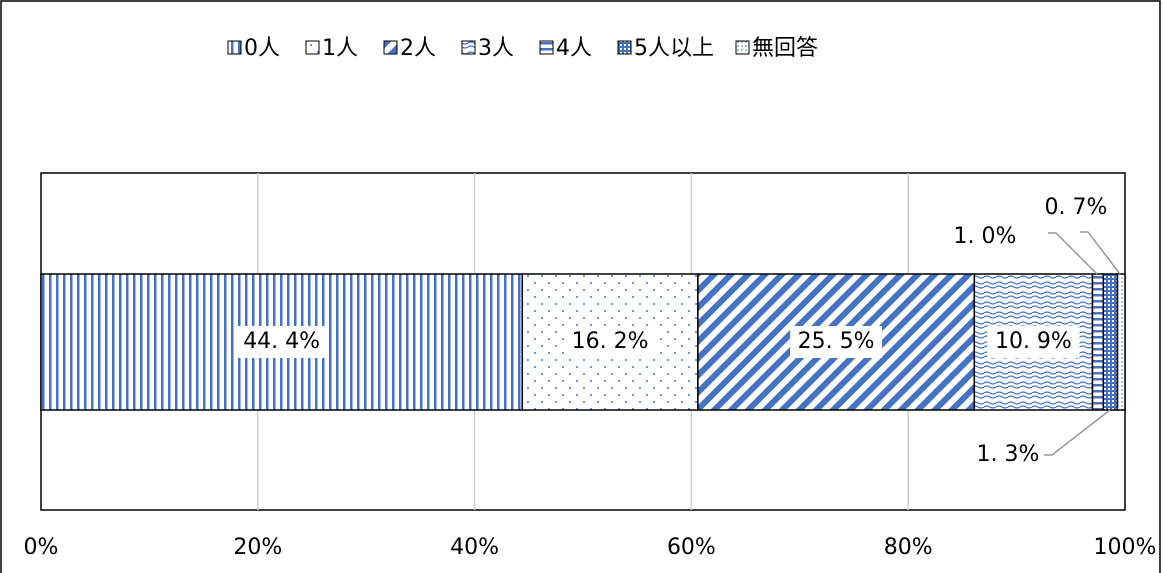 Image resolution: width=1163 pixels, height=573 pixels. Describe the element at coordinates (340, 48) in the screenshot. I see `legend-label: 1人` at that location.